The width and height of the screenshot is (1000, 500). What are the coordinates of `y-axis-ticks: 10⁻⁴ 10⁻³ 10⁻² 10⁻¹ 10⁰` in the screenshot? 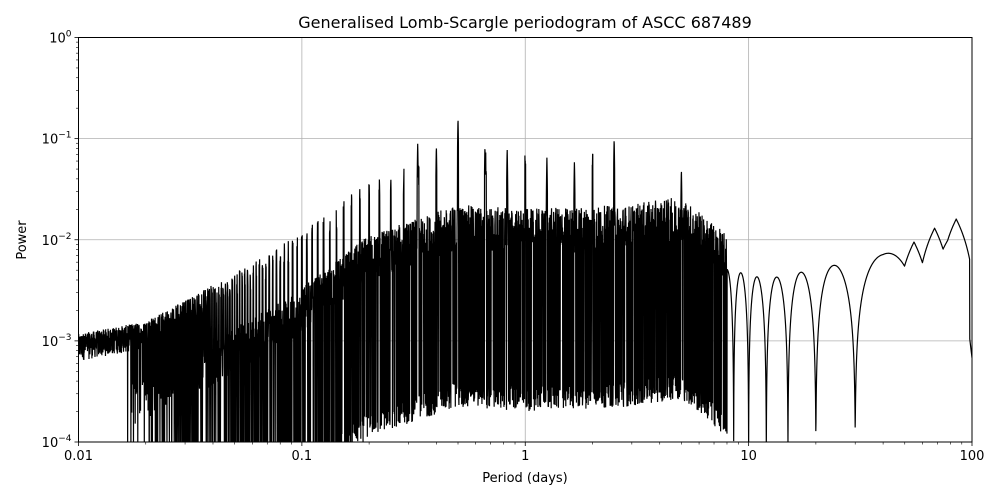 It's located at (60, 240).